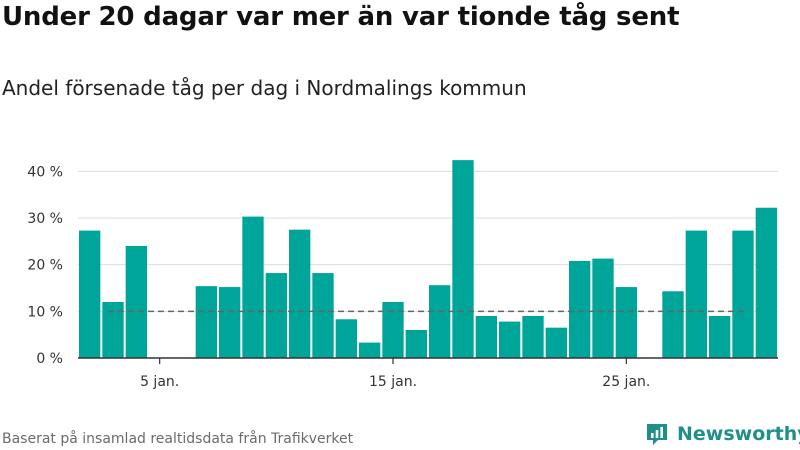 The height and width of the screenshot is (450, 800). Describe the element at coordinates (45, 219) in the screenshot. I see `y-tick-label: 30 %` at that location.